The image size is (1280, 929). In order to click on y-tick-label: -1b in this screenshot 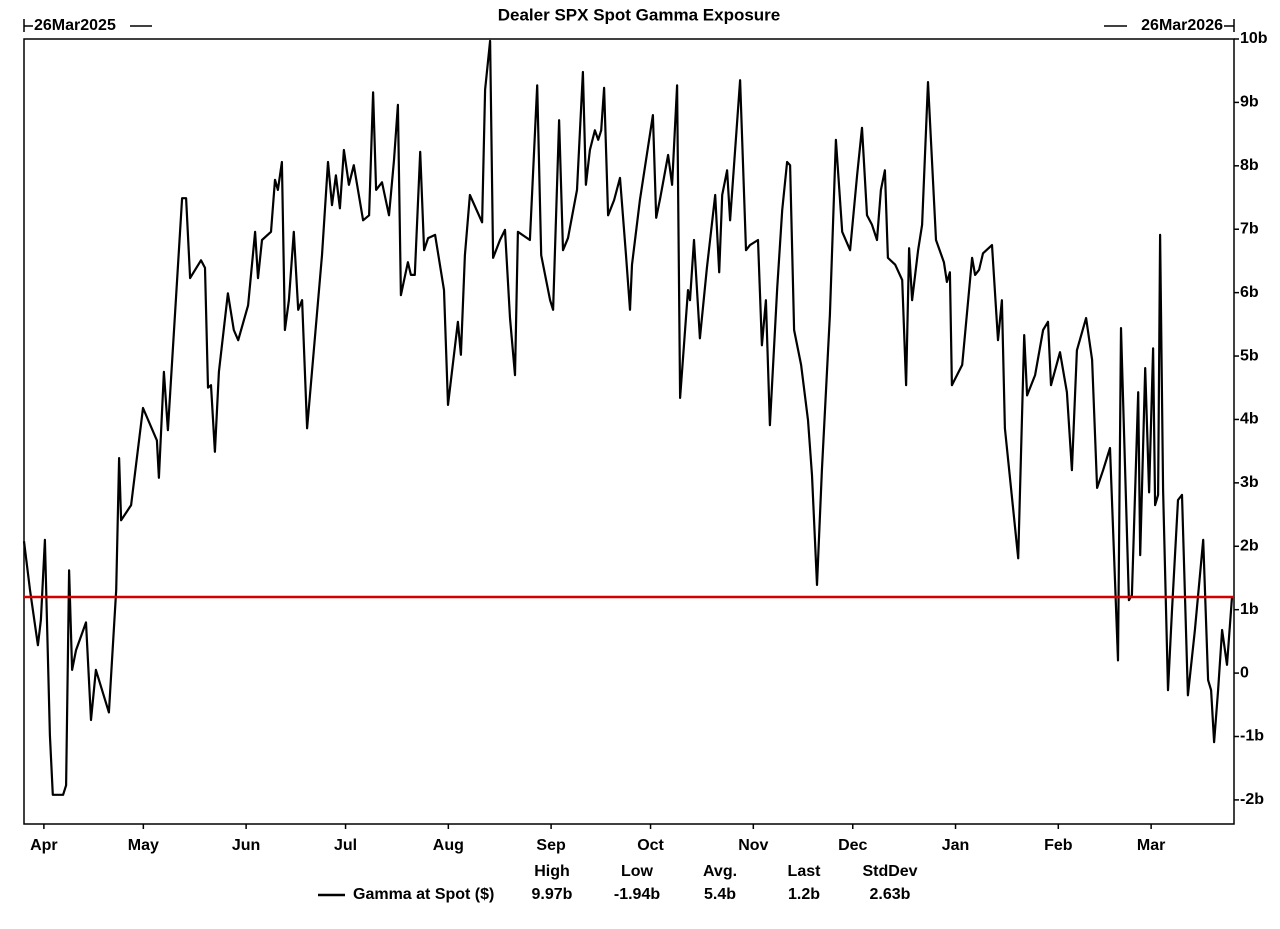, I will do `click(1252, 736)`.